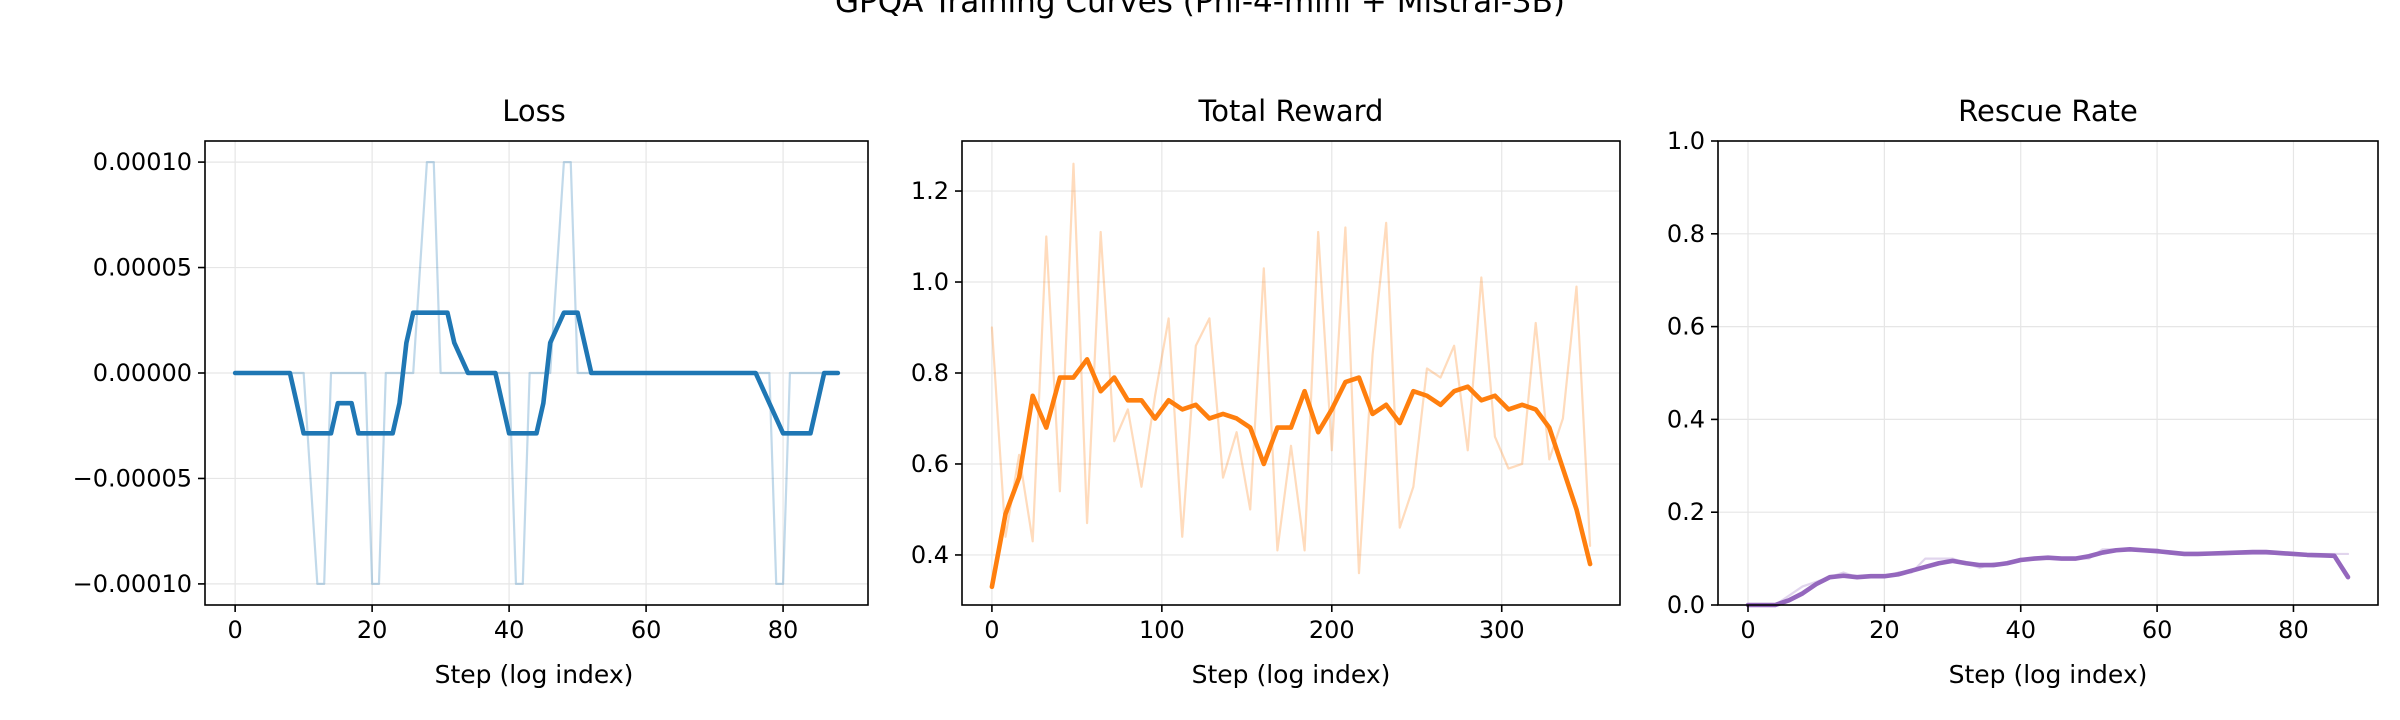 This screenshot has height=720, width=2400. Describe the element at coordinates (783, 630) in the screenshot. I see `loss-x-tick-label-4: 80` at that location.